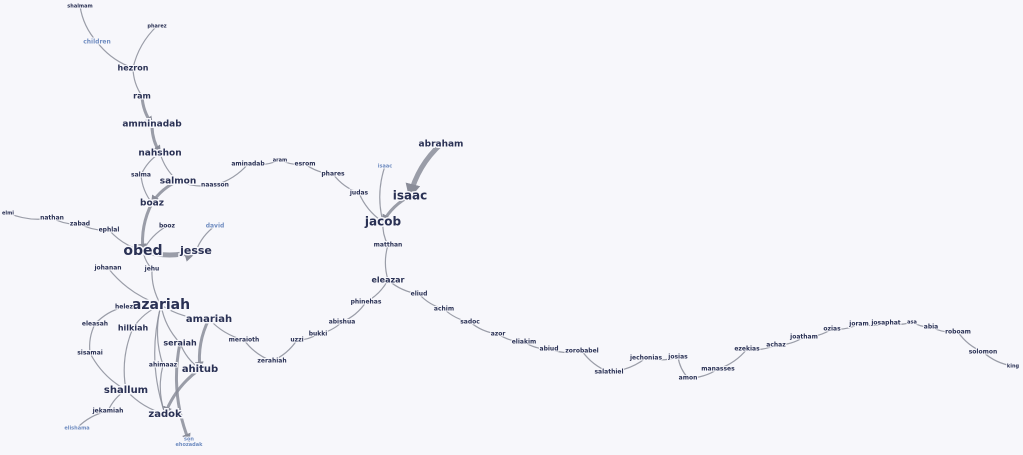 The width and height of the screenshot is (1023, 455). What do you see at coordinates (457, 315) in the screenshot?
I see `edge-achim-sadoc` at bounding box center [457, 315].